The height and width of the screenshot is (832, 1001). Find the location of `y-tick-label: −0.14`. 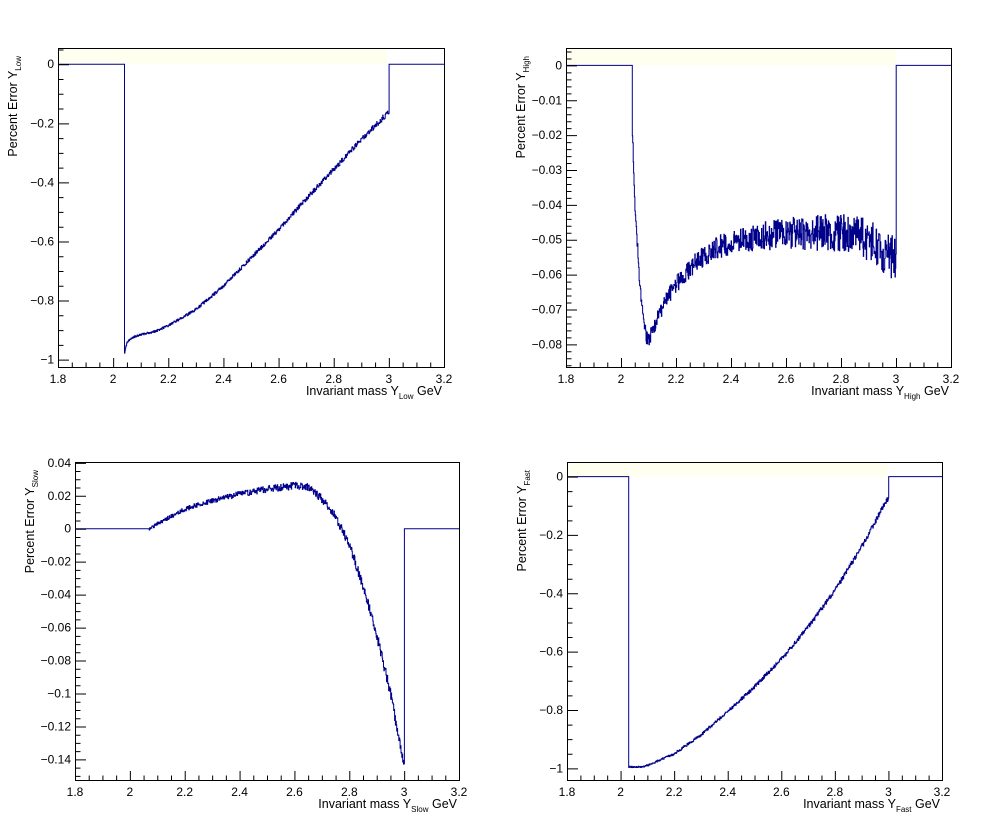

y-tick-label: −0.14 is located at coordinates (56, 759).